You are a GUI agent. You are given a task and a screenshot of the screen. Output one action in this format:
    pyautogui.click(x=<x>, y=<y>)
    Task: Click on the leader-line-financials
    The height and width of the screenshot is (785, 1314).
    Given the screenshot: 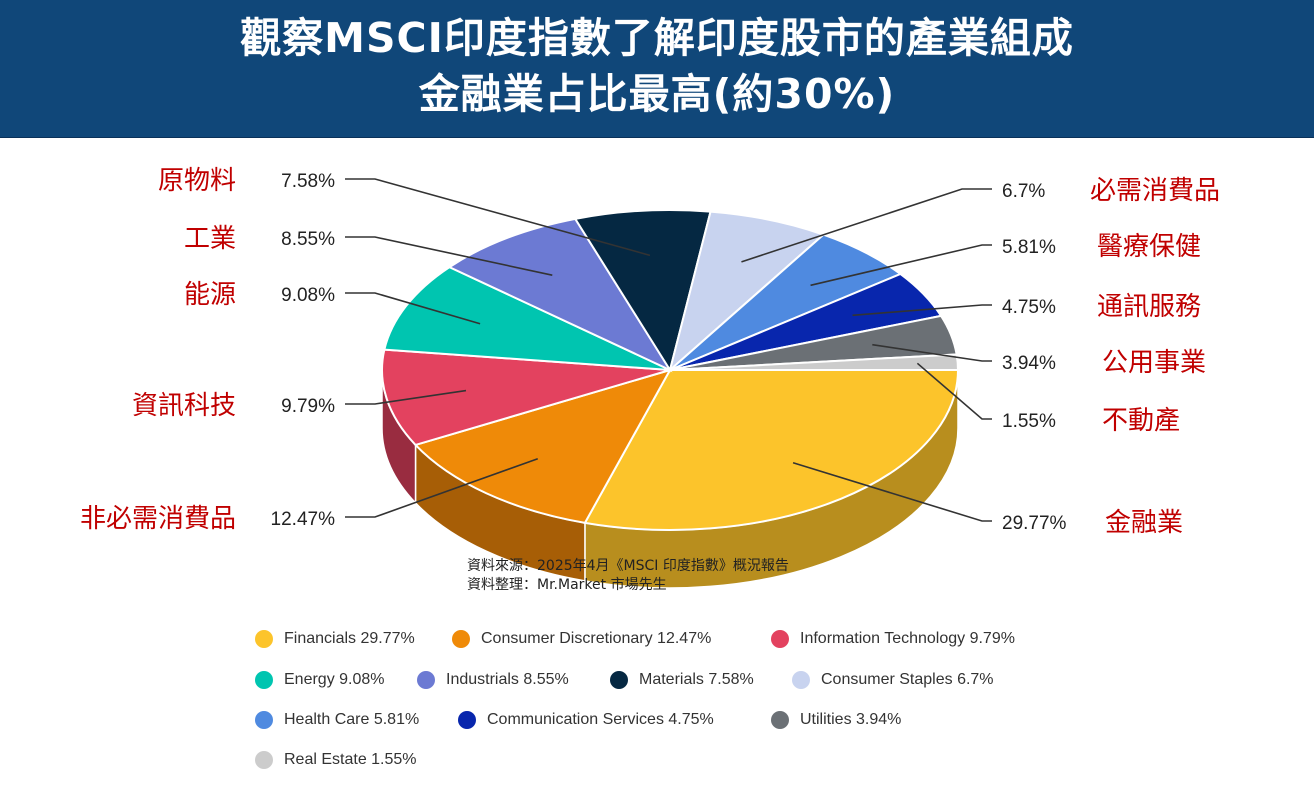 What is the action you would take?
    pyautogui.click(x=892, y=491)
    